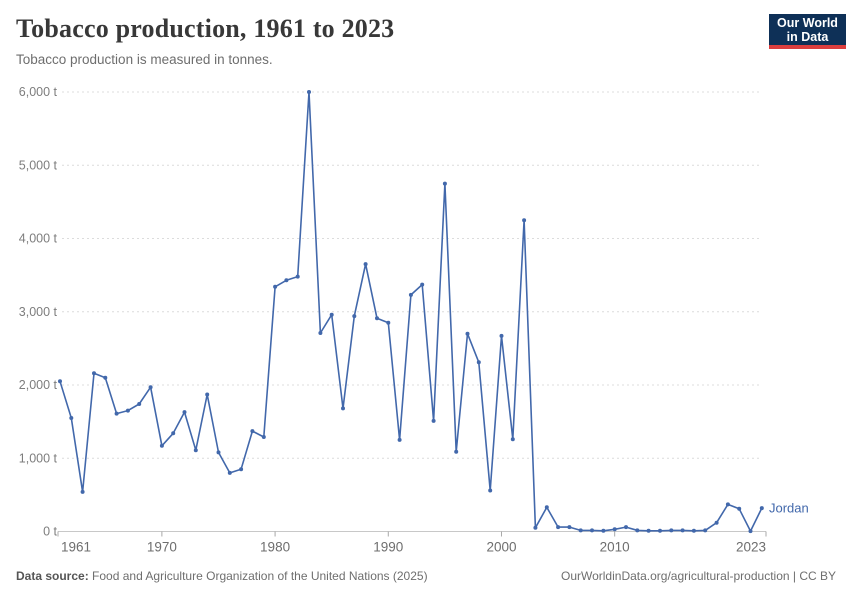 This screenshot has width=850, height=600. Describe the element at coordinates (807, 36) in the screenshot. I see `owid-logo-line2: in Data` at that location.